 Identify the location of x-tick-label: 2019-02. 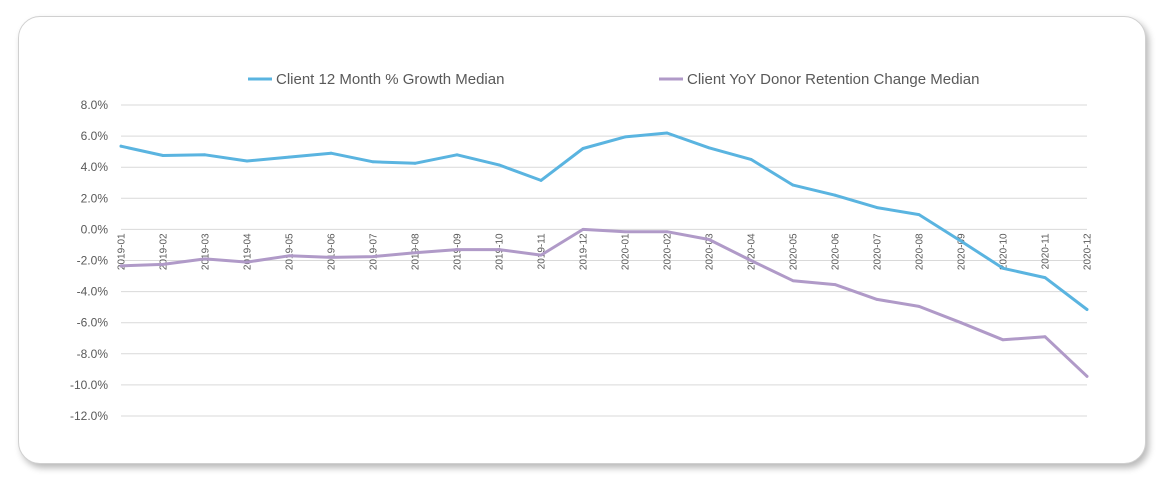
(164, 251).